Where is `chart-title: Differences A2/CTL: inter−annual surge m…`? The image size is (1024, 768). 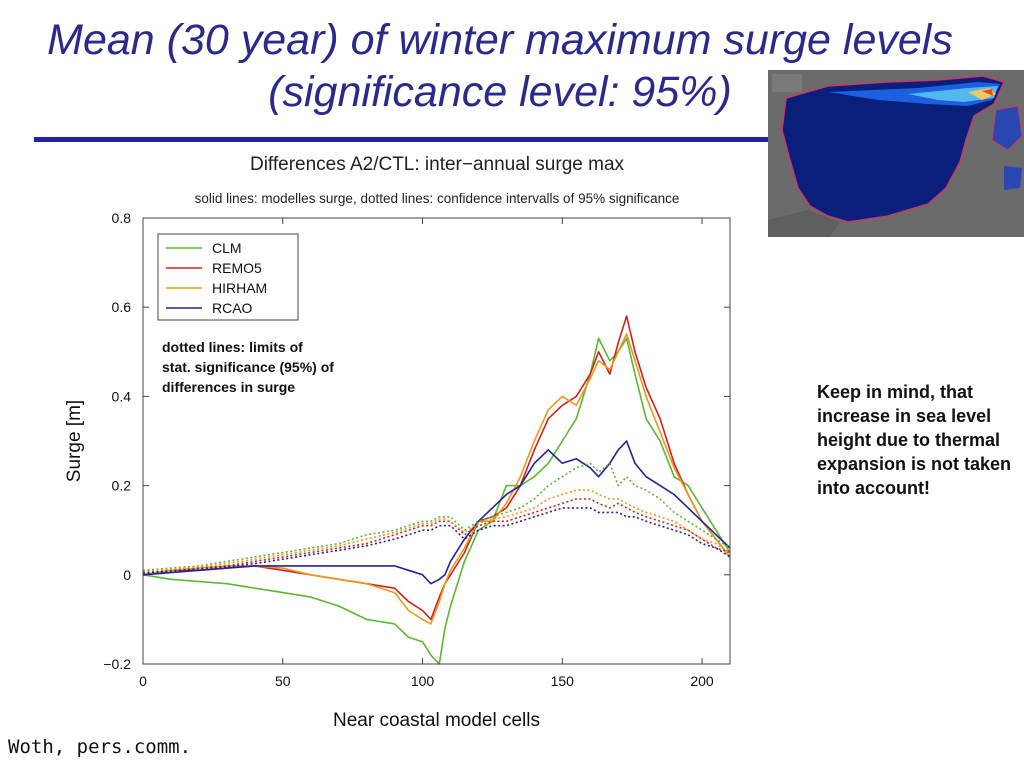 chart-title: Differences A2/CTL: inter−annual surge m… is located at coordinates (437, 164).